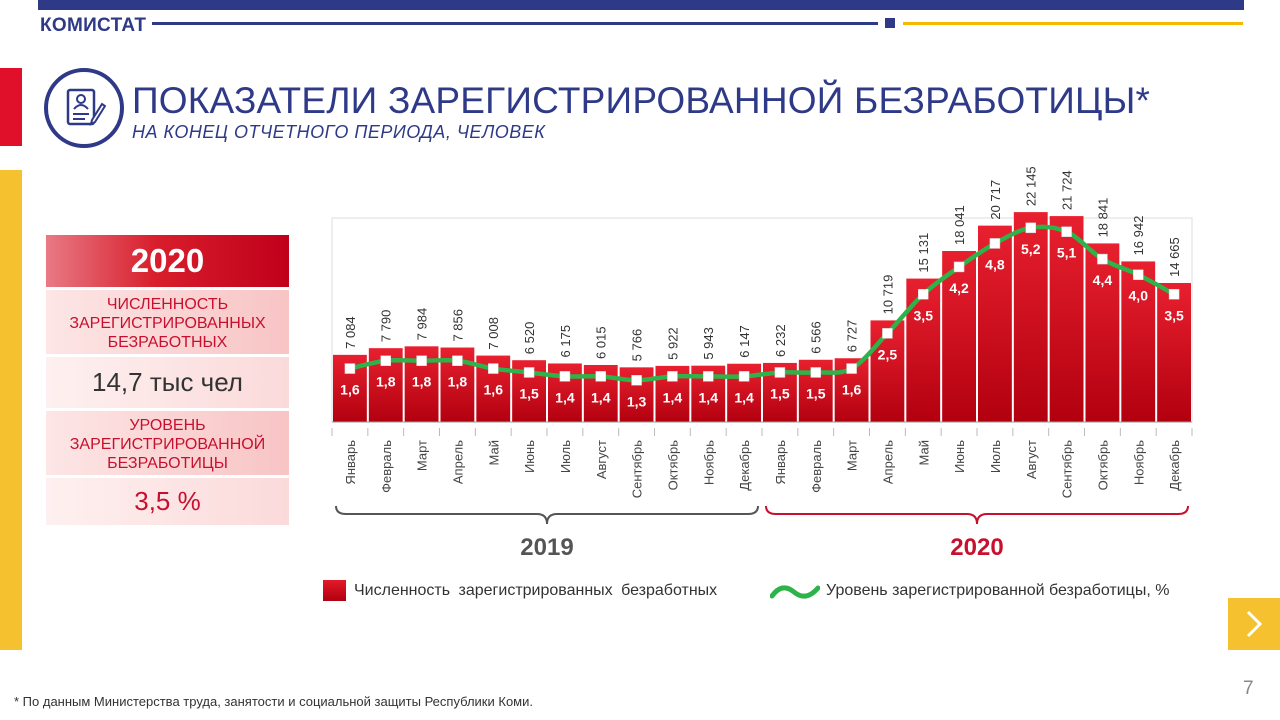 This screenshot has width=1280, height=720. Describe the element at coordinates (637, 401) in the screenshot. I see `rate-value-label: 1,3` at that location.